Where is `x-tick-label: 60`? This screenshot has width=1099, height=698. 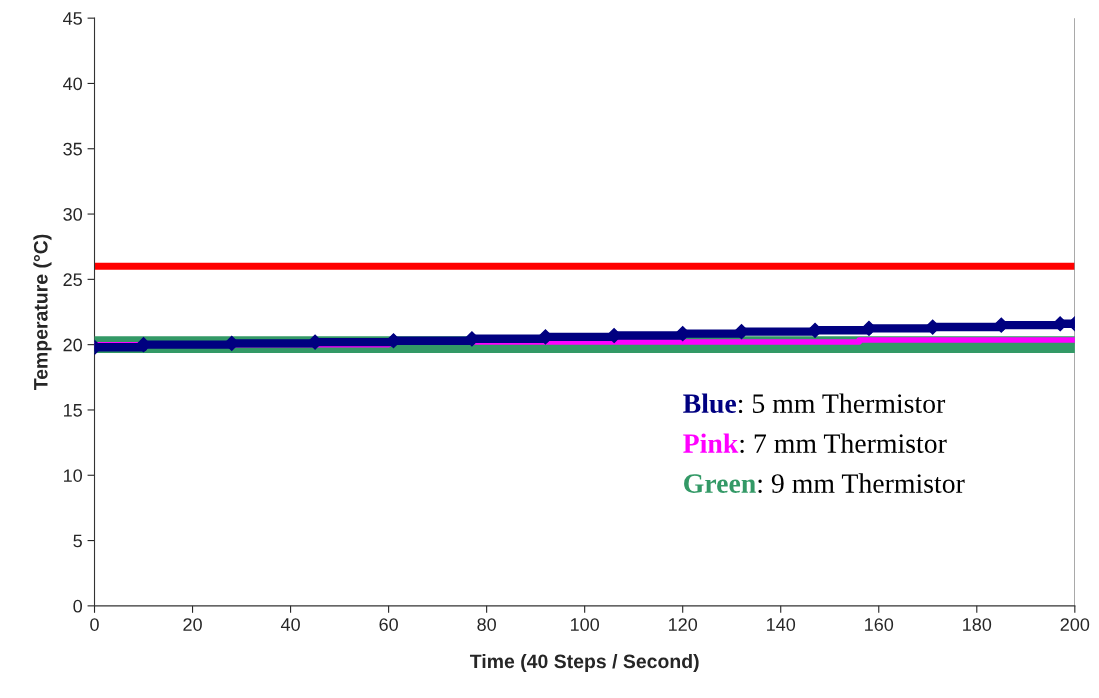 x-tick-label: 60 is located at coordinates (388, 624).